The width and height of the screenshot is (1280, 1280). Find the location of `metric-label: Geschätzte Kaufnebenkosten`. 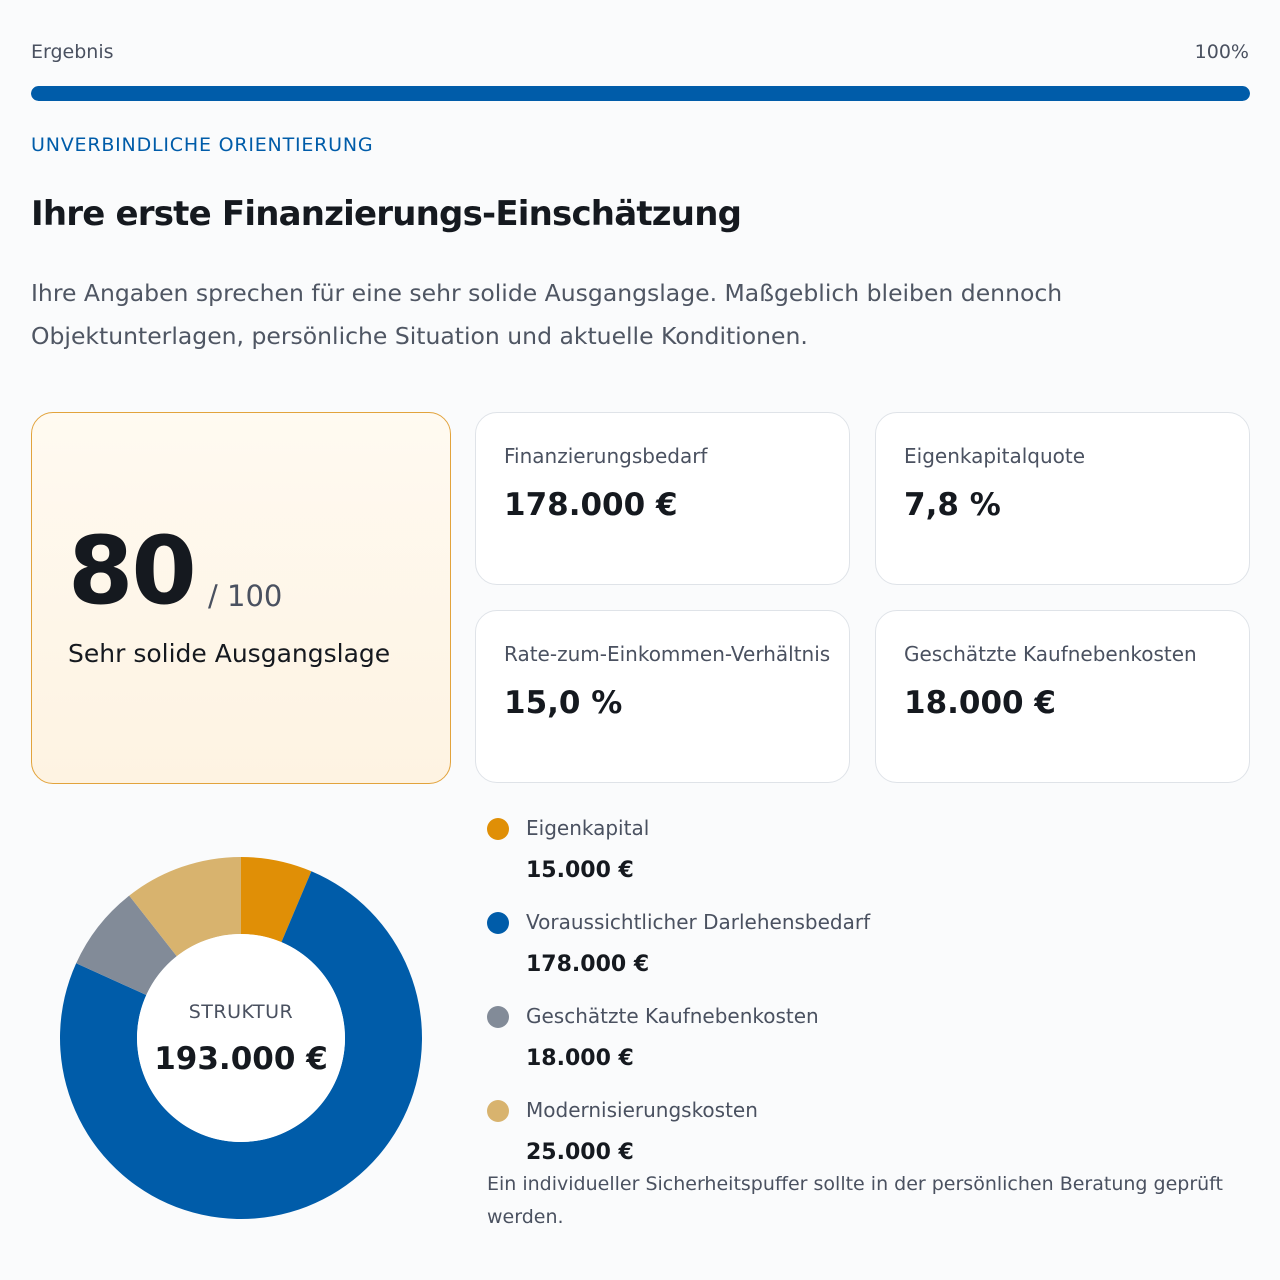

metric-label: Geschätzte Kaufnebenkosten is located at coordinates (1050, 654).